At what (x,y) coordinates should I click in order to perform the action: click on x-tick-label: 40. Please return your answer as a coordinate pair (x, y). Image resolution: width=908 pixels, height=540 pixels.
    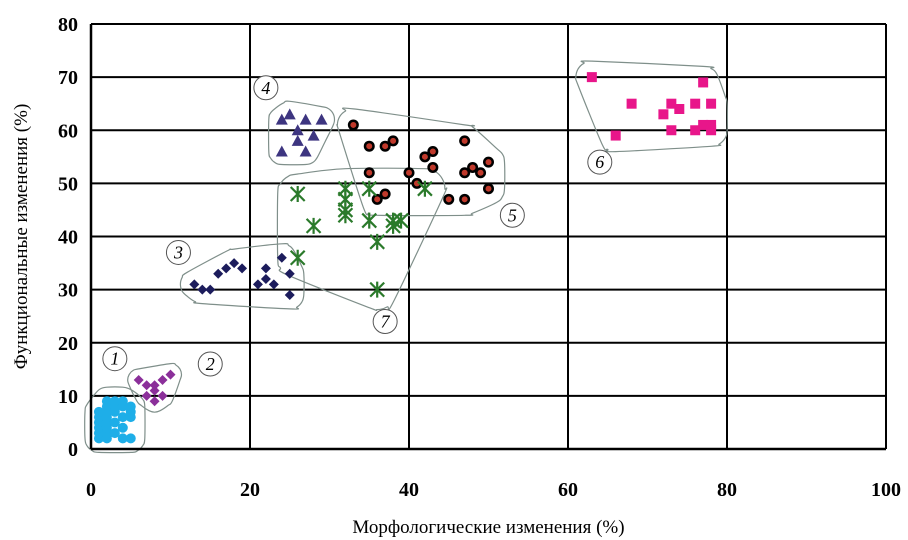
    Looking at the image, I should click on (409, 490).